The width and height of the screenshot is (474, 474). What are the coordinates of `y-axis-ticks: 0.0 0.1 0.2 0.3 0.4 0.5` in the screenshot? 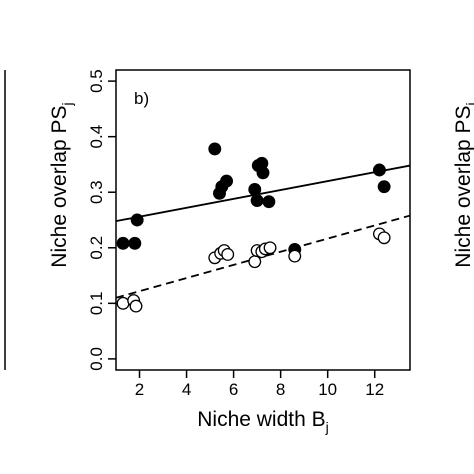 It's located at (101, 220).